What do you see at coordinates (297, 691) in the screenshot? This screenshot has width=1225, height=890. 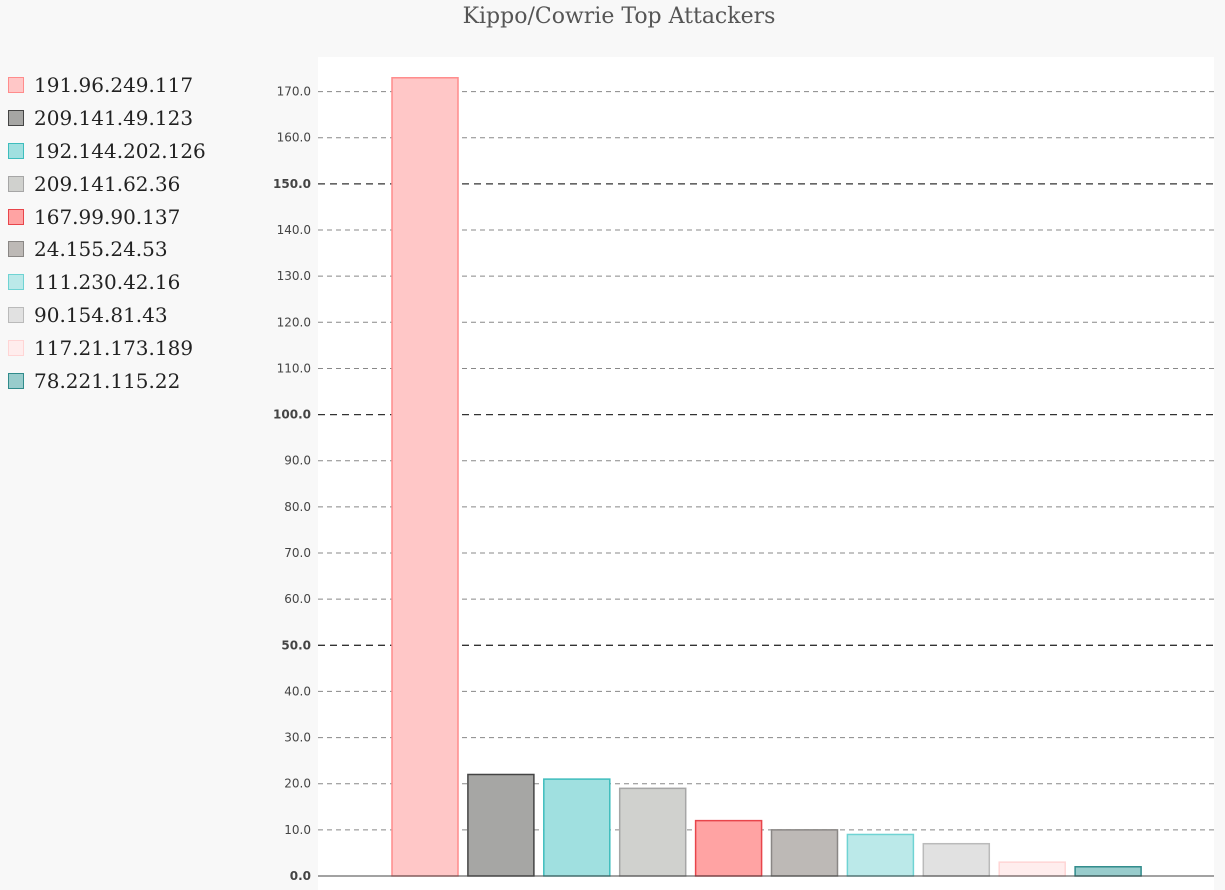 I see `y-tick-label: 40.0` at bounding box center [297, 691].